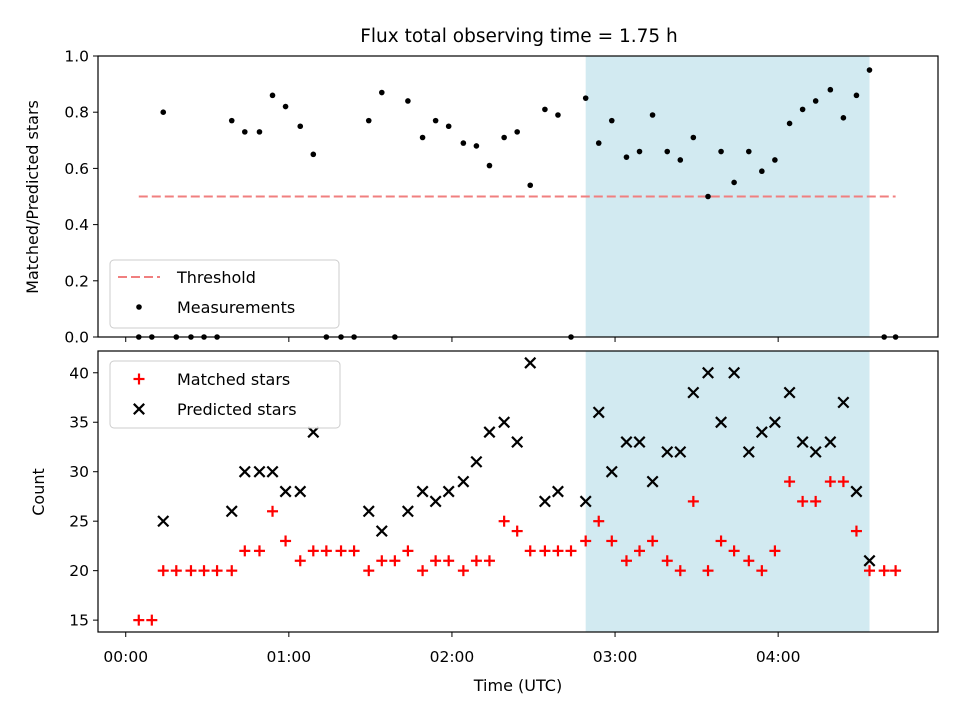 Image resolution: width=960 pixels, height=720 pixels. I want to click on ratio-legend-box, so click(224, 294).